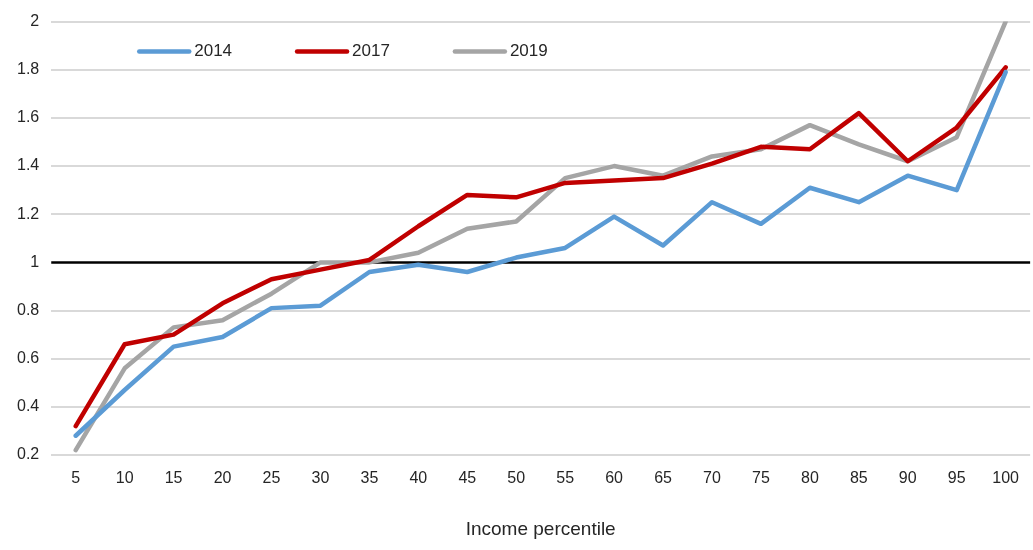 This screenshot has width=1033, height=550. What do you see at coordinates (956, 478) in the screenshot?
I see `x-tick-label: 95` at bounding box center [956, 478].